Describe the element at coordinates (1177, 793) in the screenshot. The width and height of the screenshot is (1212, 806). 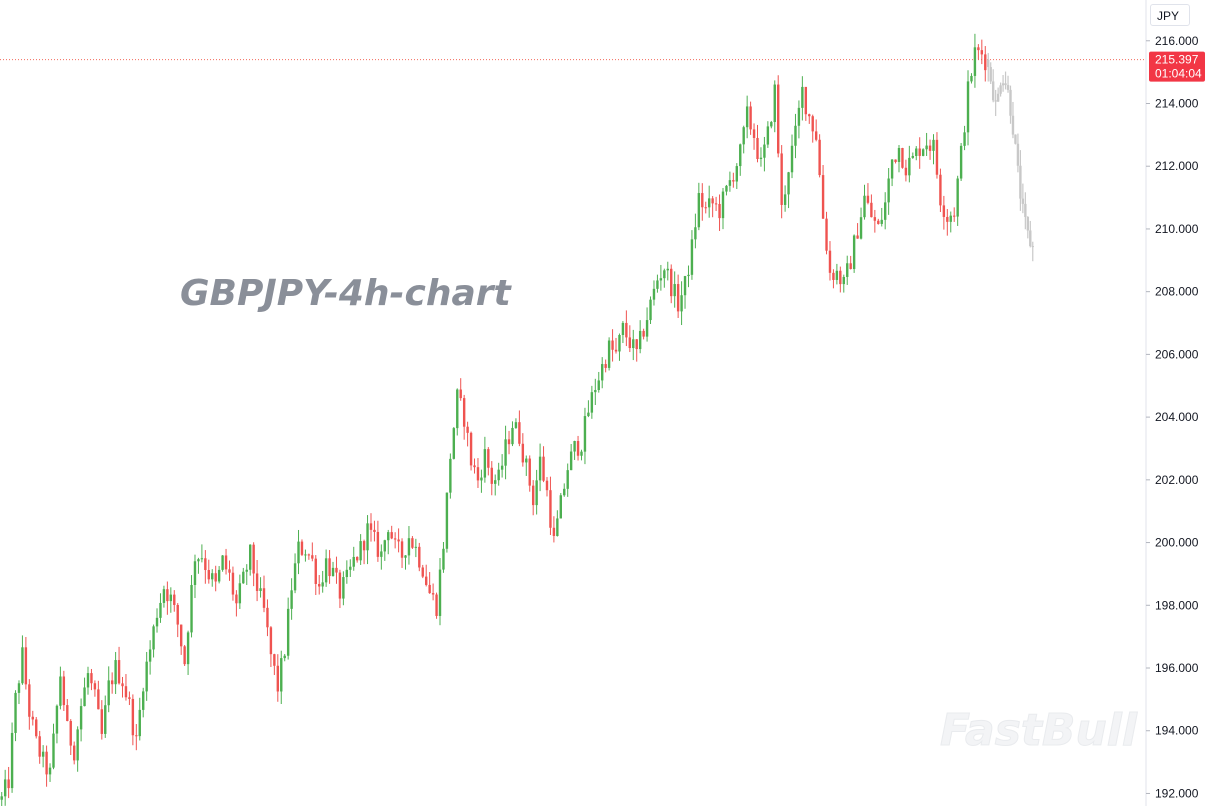
I see `y-tick-label: 192.000` at that location.